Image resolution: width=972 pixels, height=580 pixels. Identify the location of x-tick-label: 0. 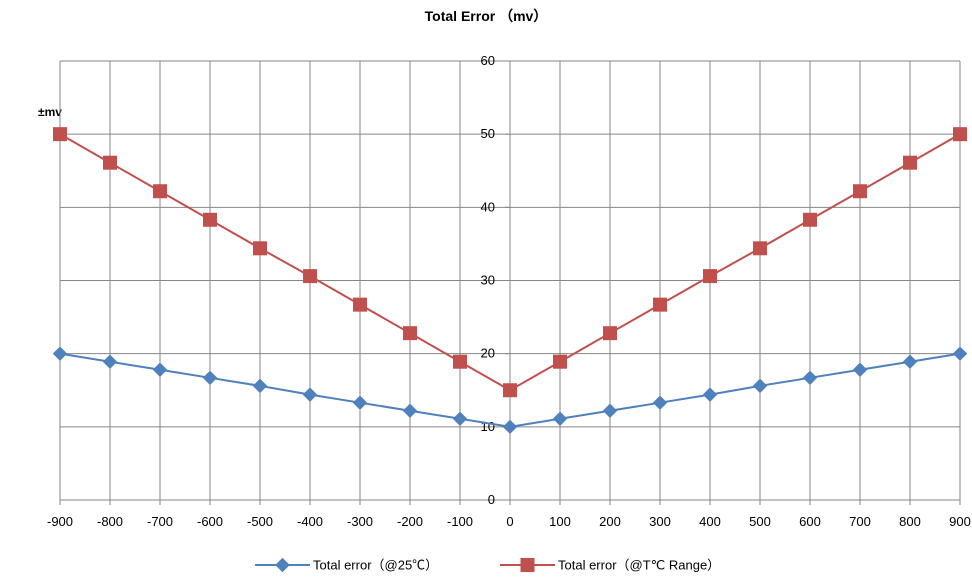
(509, 521).